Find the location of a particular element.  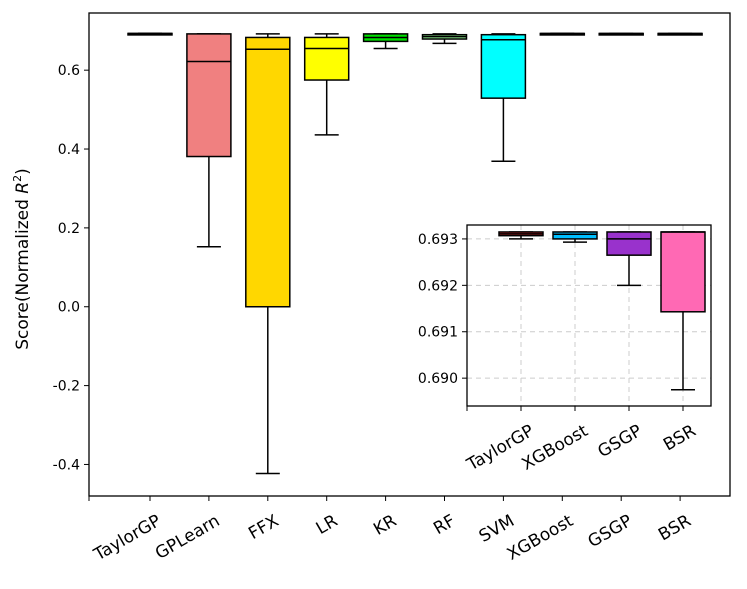

main-box-ffx is located at coordinates (268, 254).